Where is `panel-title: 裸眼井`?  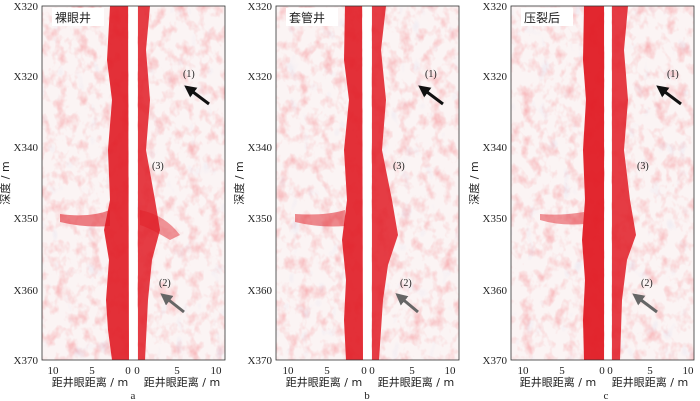 panel-title: 裸眼井 is located at coordinates (73, 17).